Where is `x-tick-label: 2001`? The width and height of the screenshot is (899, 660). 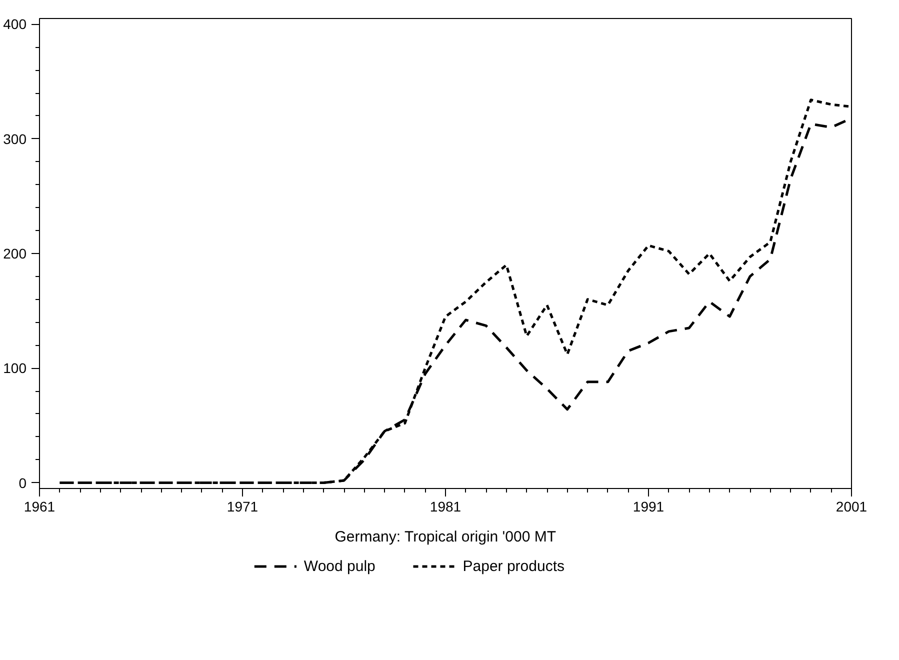
x-tick-label: 2001 is located at coordinates (852, 506).